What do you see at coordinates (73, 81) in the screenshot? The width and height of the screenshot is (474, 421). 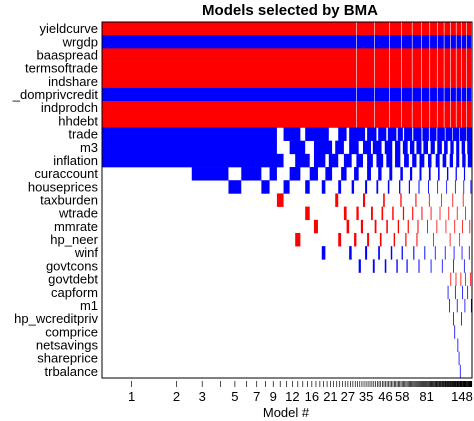 I see `variable-label-indshare: indshare` at bounding box center [73, 81].